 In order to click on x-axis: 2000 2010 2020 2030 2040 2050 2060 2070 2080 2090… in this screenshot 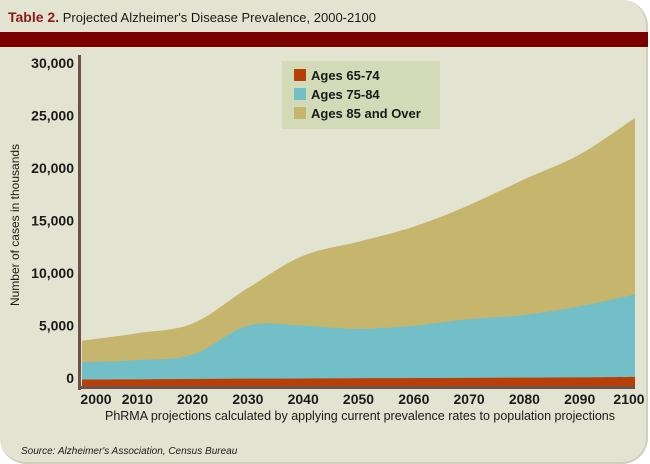, I will do `click(362, 399)`.